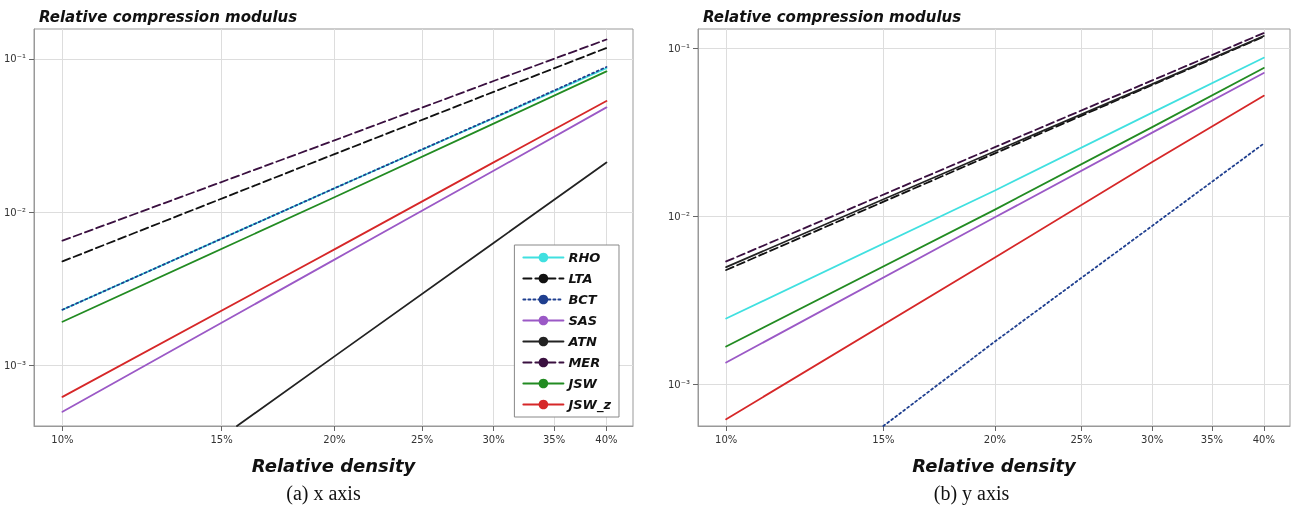 This screenshot has width=1295, height=509. What do you see at coordinates (584, 257) in the screenshot?
I see `legend-label: RHO` at bounding box center [584, 257].